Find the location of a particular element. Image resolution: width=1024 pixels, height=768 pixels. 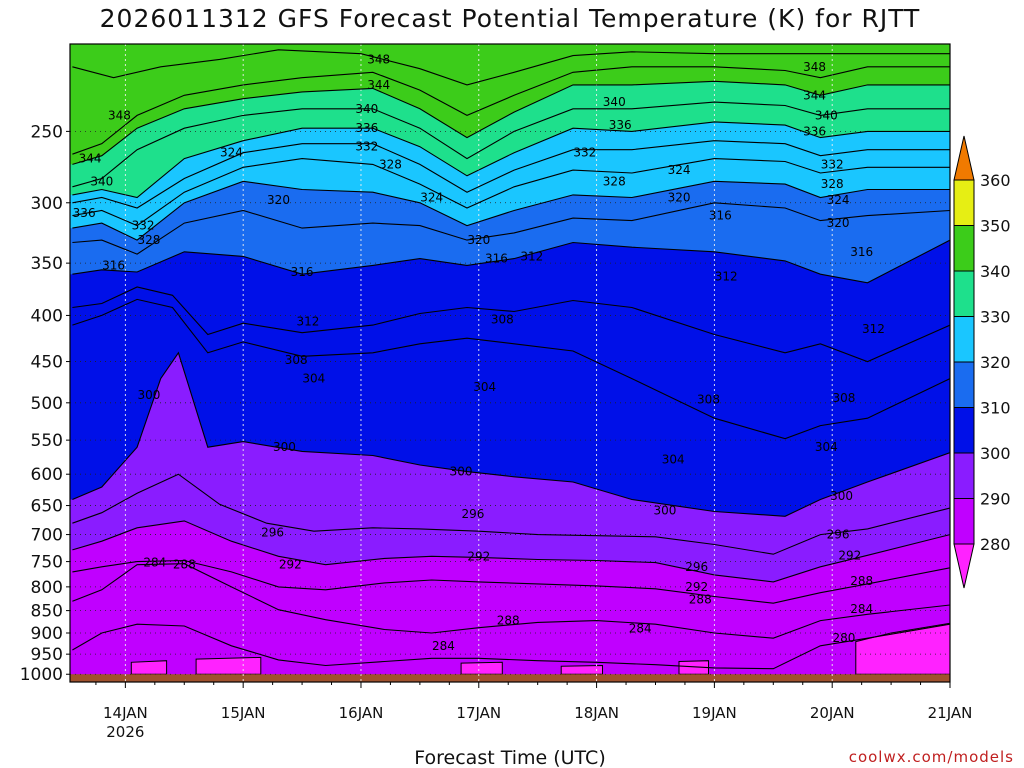

colorbar-label: 310 is located at coordinates (995, 408).